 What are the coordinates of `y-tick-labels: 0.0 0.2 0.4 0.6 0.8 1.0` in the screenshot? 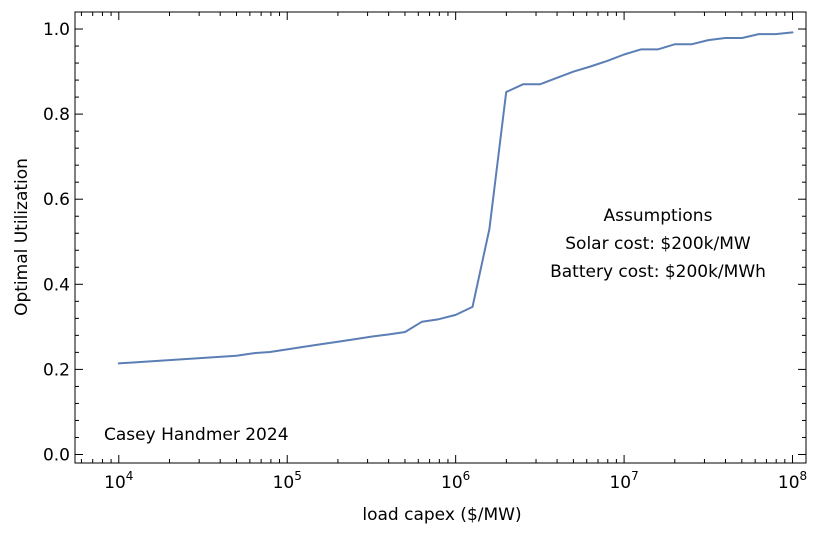 It's located at (56, 242).